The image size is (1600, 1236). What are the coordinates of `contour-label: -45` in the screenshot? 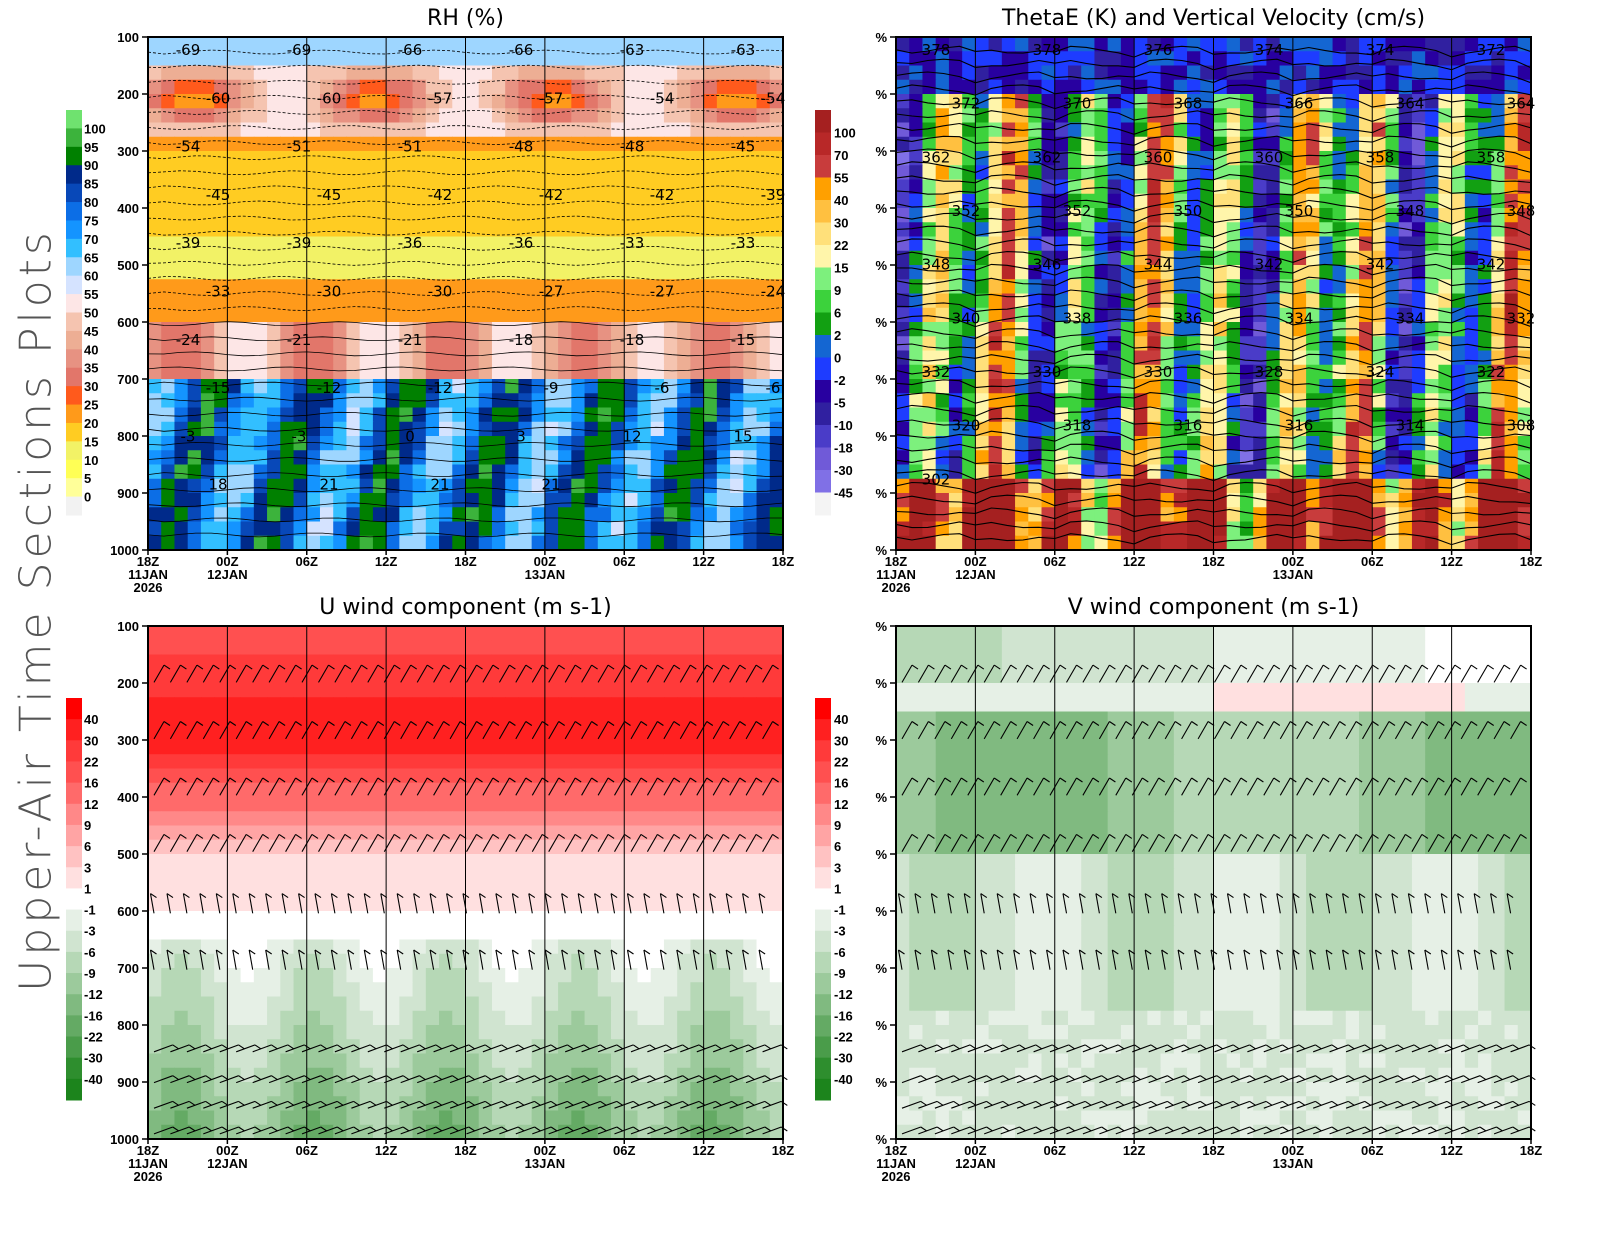 It's located at (329, 195).